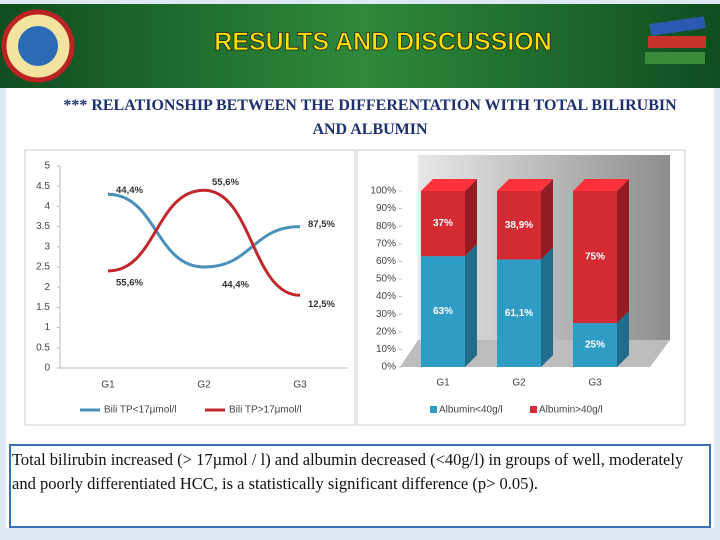 This screenshot has height=540, width=720. What do you see at coordinates (47, 327) in the screenshot?
I see `y-tick-label: 1` at bounding box center [47, 327].